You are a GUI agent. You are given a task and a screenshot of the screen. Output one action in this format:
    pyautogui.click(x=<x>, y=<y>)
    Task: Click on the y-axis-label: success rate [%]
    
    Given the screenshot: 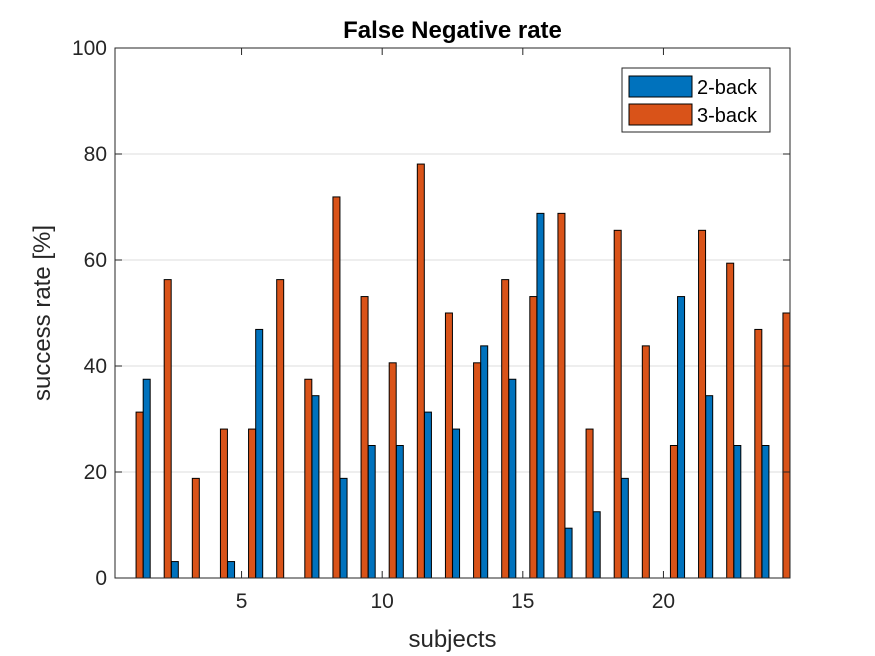 What is the action you would take?
    pyautogui.click(x=42, y=313)
    